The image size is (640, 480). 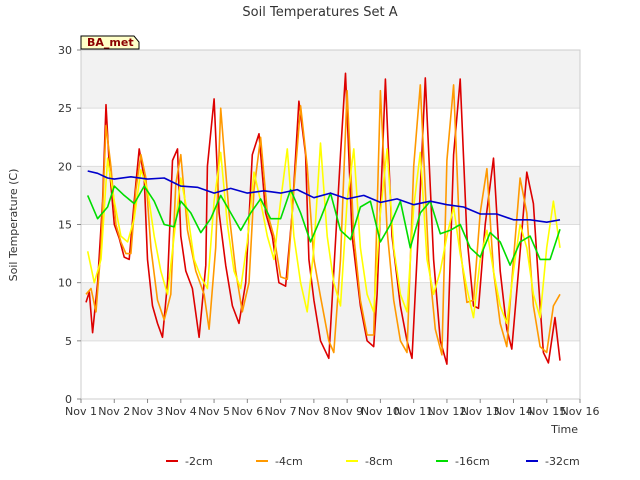 What do you see at coordinates (65, 50) in the screenshot?
I see `y-tick-label: 30` at bounding box center [65, 50].